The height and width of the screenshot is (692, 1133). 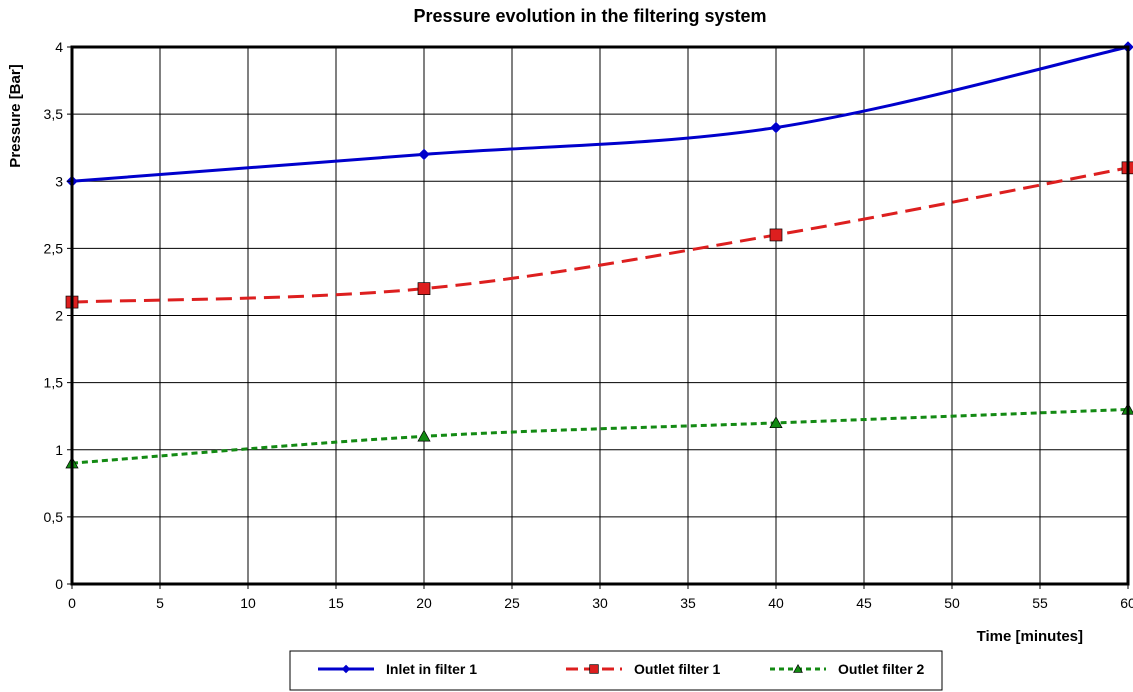 I want to click on y-tick-label: 3, so click(x=59, y=181).